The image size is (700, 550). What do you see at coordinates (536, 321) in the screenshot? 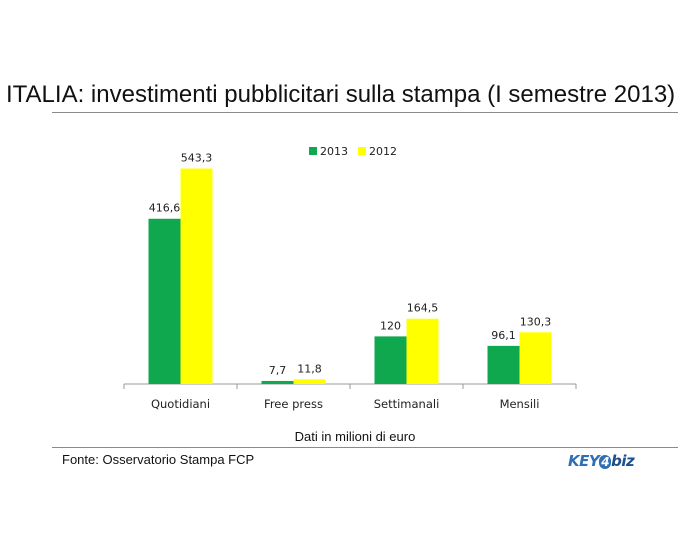
I see `data-label: 130,3` at bounding box center [536, 321].